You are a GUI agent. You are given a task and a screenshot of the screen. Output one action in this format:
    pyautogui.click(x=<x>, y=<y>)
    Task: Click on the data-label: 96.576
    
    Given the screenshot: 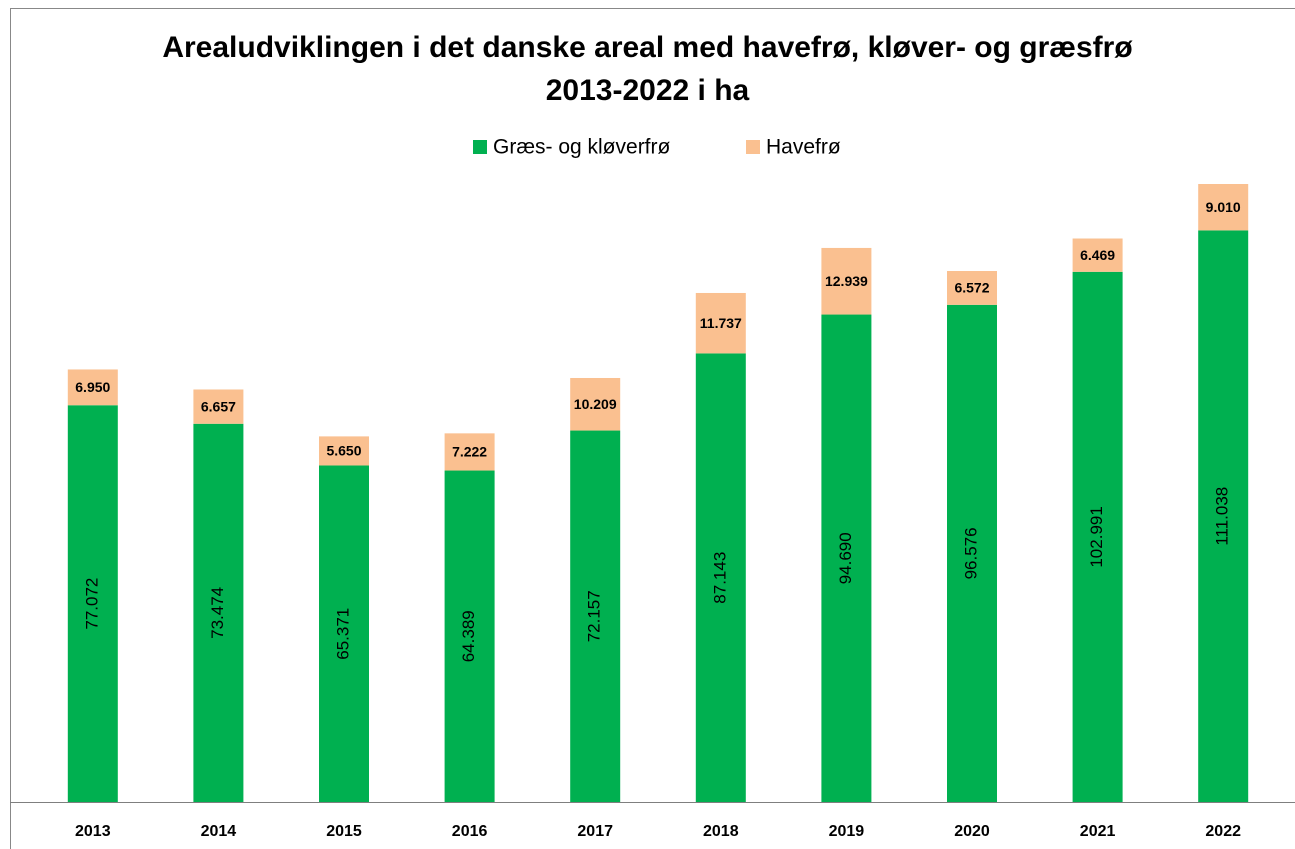 What is the action you would take?
    pyautogui.click(x=970, y=553)
    